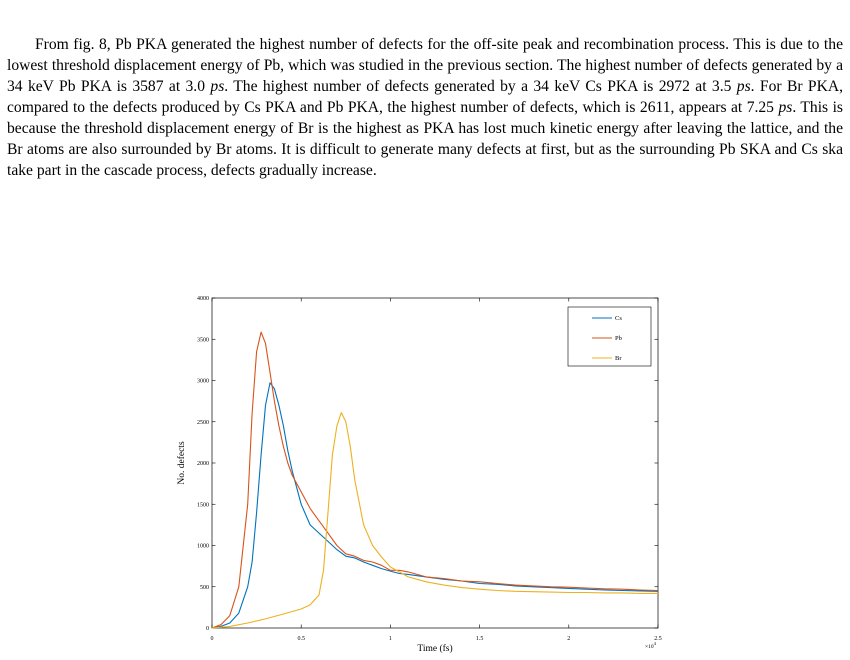 This screenshot has height=660, width=850. Describe the element at coordinates (203, 464) in the screenshot. I see `y-tick-label: 2000` at that location.